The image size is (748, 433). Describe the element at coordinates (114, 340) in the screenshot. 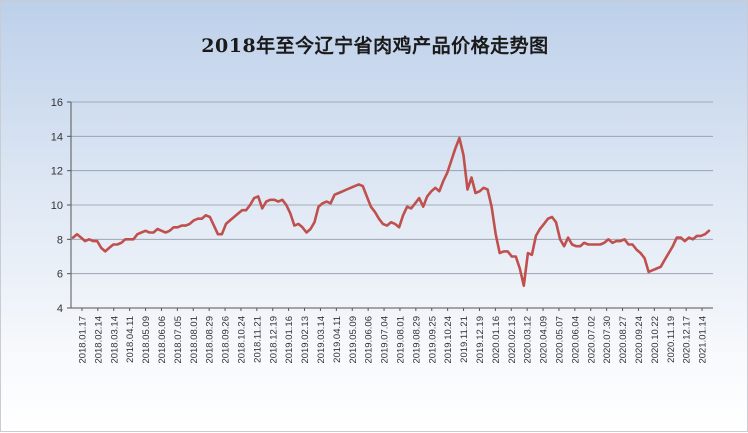

I see `x-tick-label: 2018.03.14` at that location.